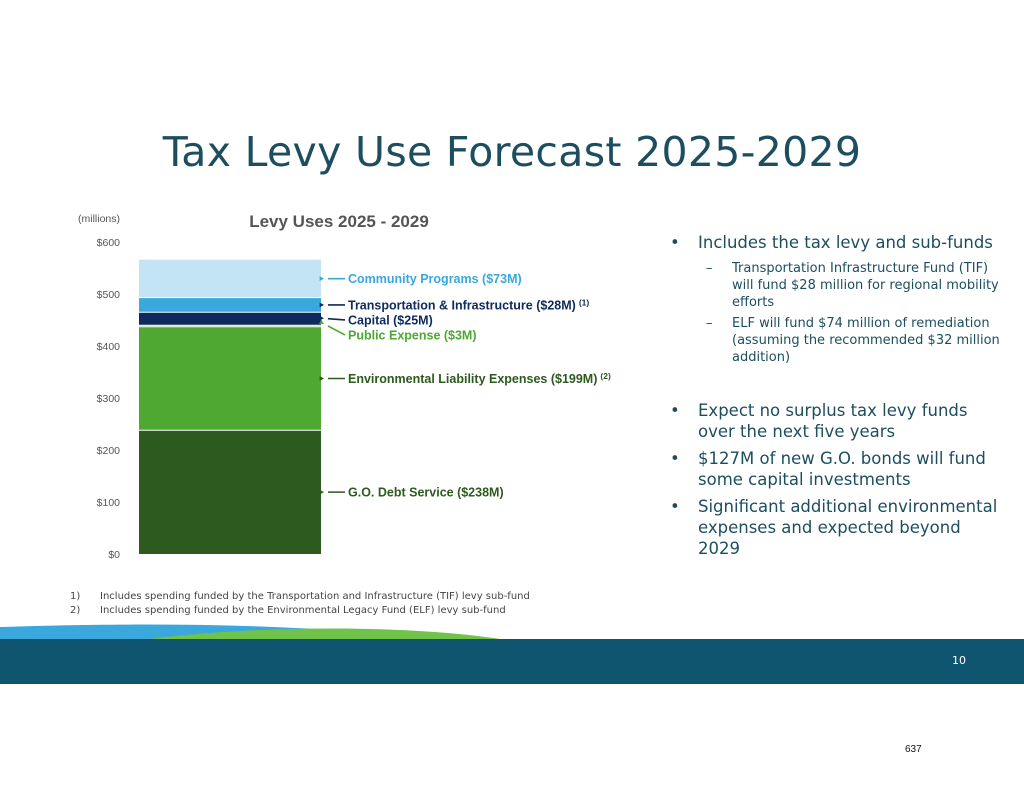 The image size is (1024, 791). I want to click on y-tick-label: $600, so click(109, 243).